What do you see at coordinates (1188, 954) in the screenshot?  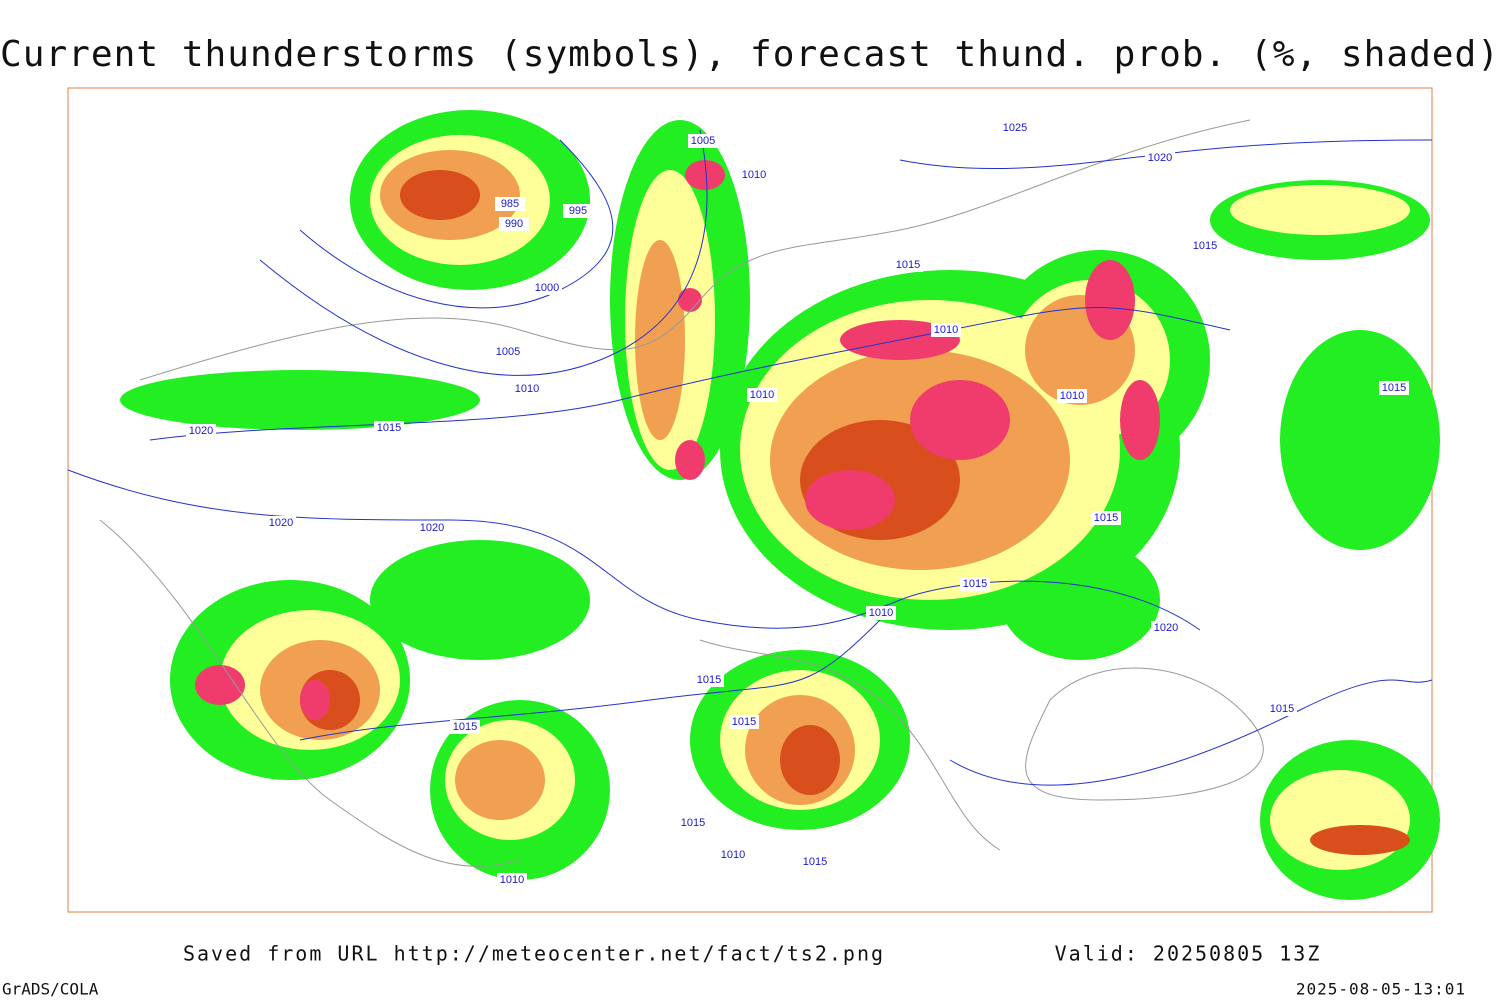 I see `valid-time: Valid: 20250805 13Z` at bounding box center [1188, 954].